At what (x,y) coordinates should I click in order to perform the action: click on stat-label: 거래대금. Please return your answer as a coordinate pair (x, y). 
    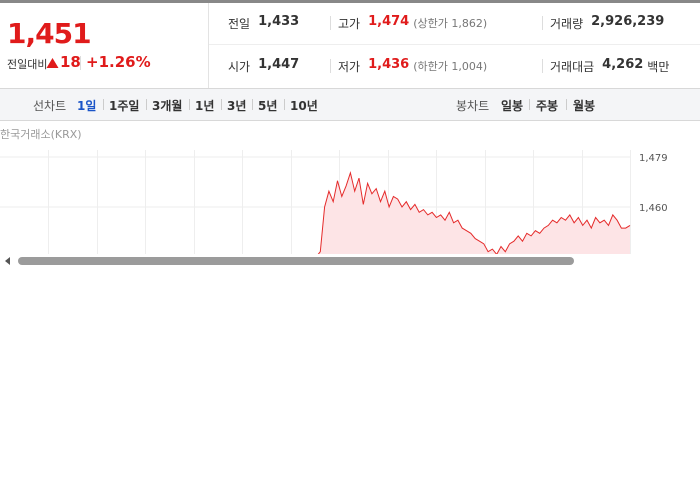
    Looking at the image, I should click on (572, 67).